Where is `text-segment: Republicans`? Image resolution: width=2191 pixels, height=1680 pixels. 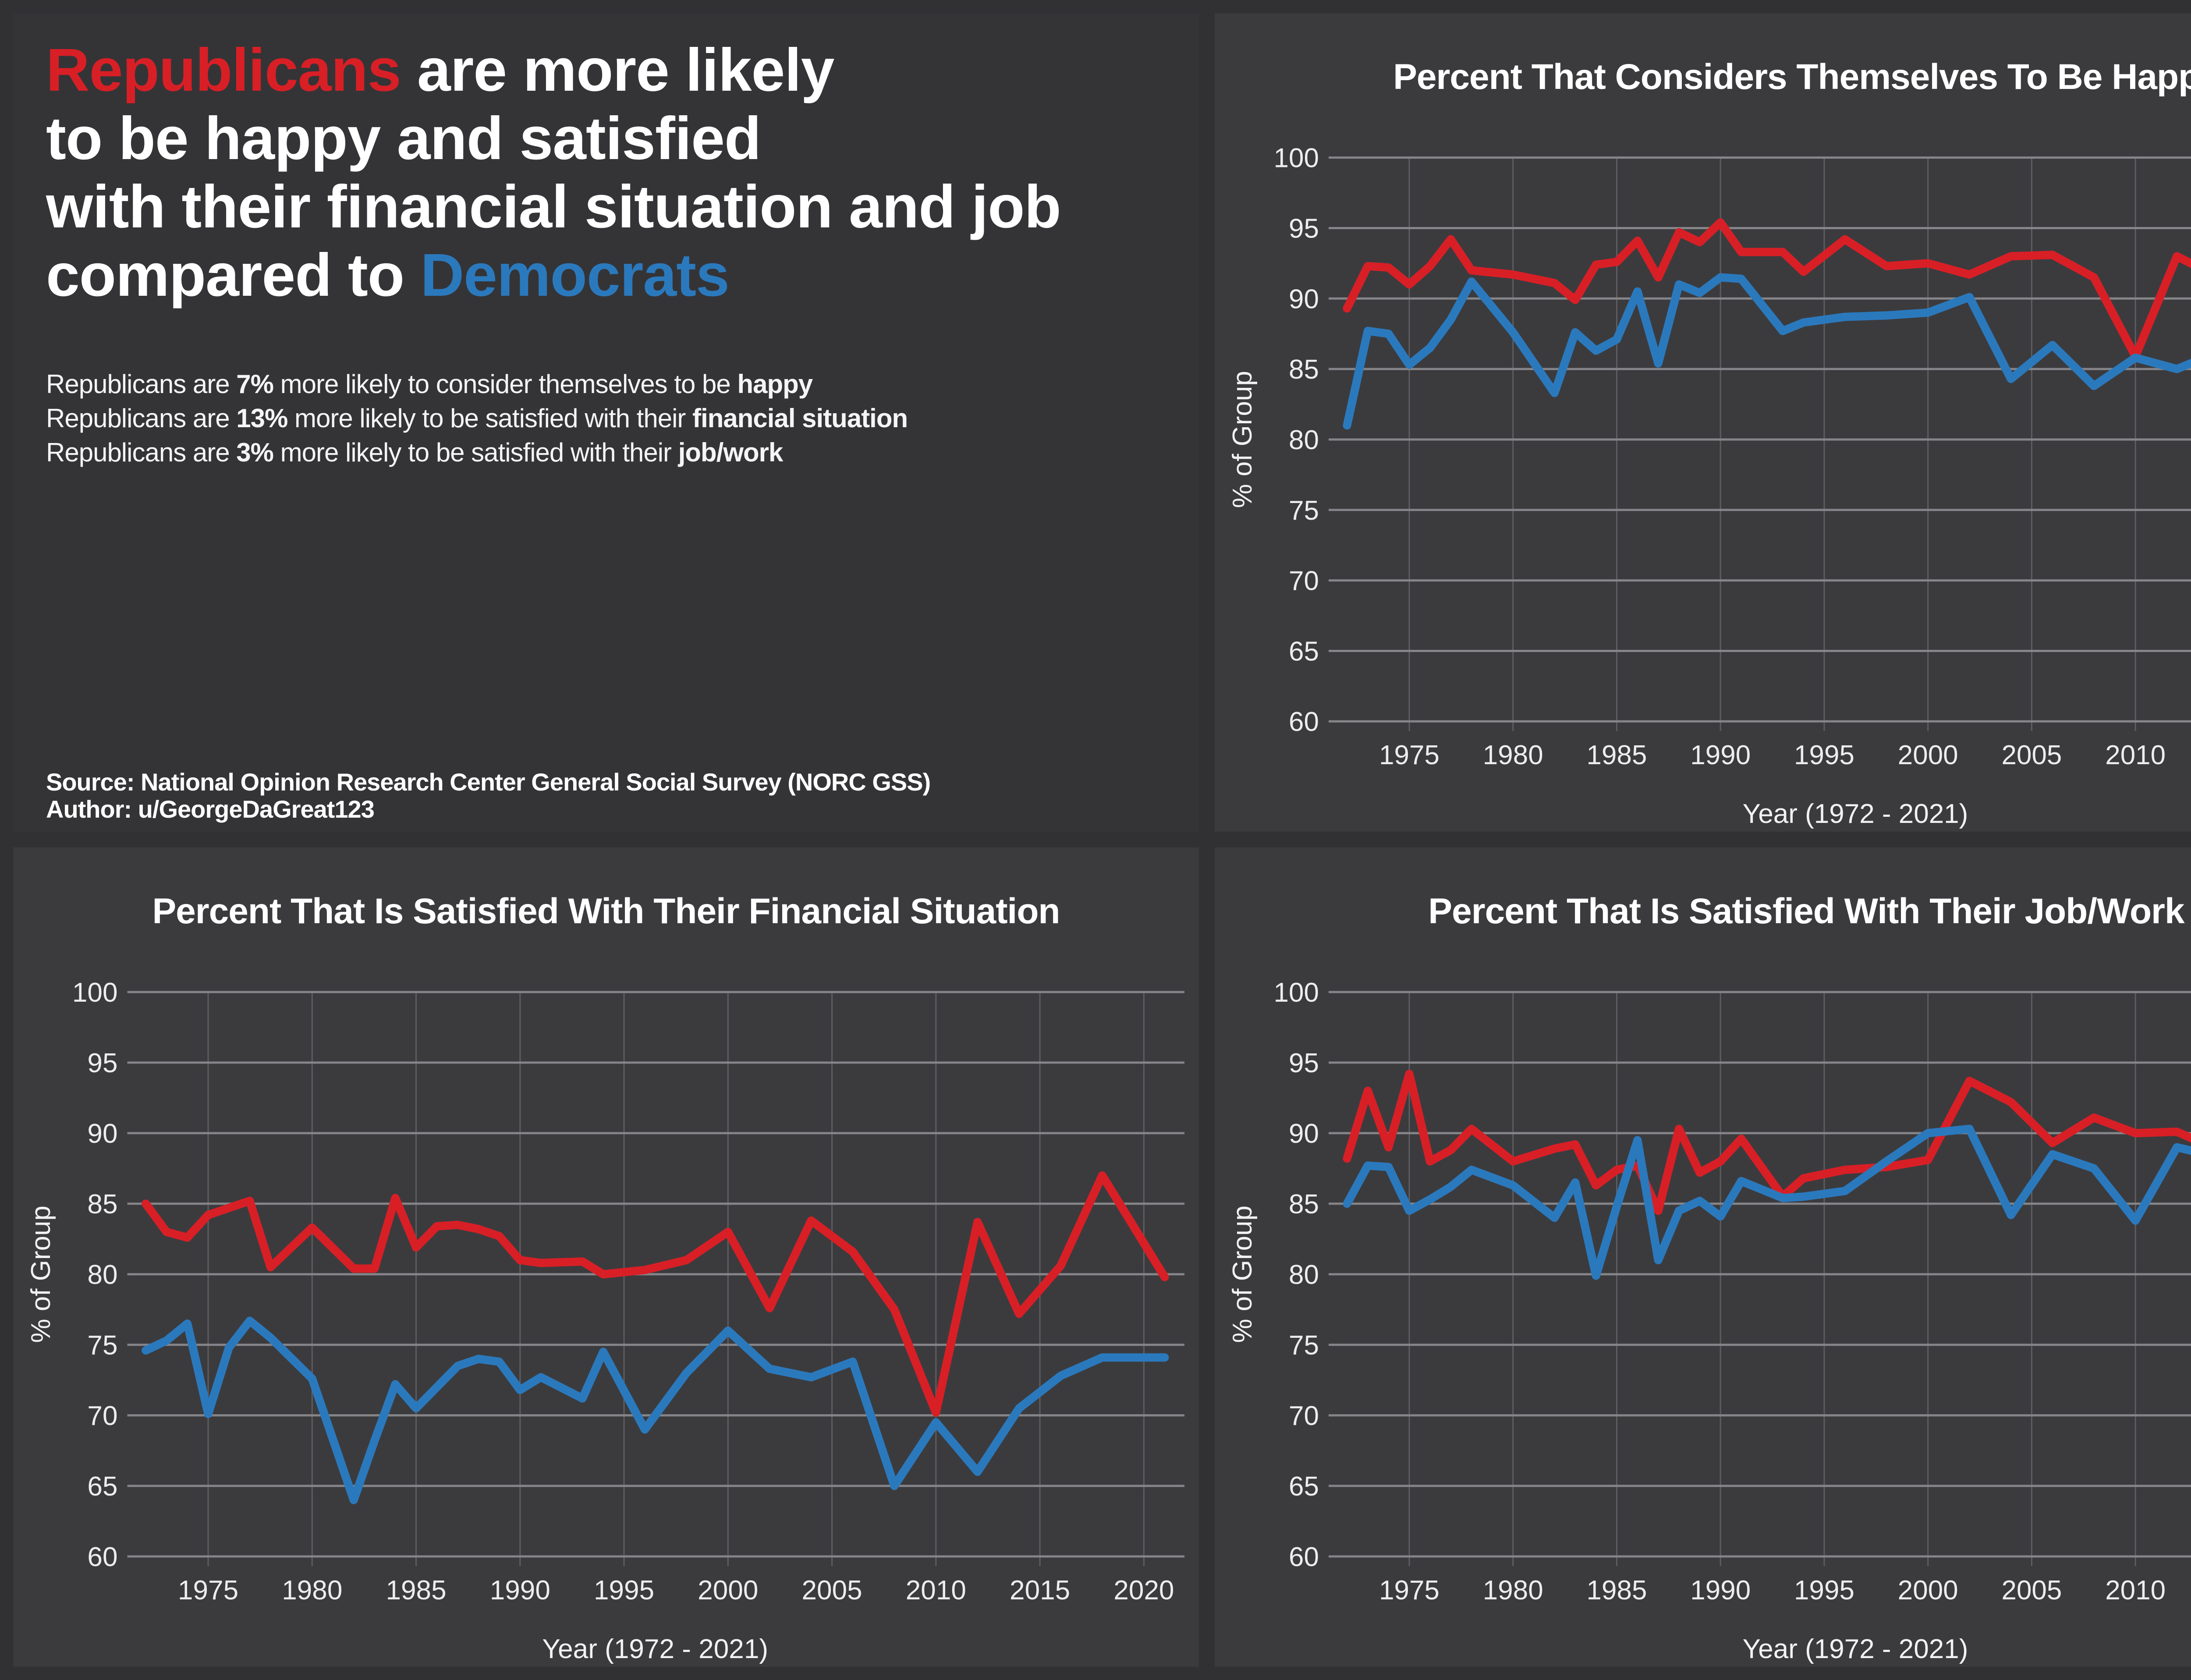 text-segment: Republicans is located at coordinates (223, 70).